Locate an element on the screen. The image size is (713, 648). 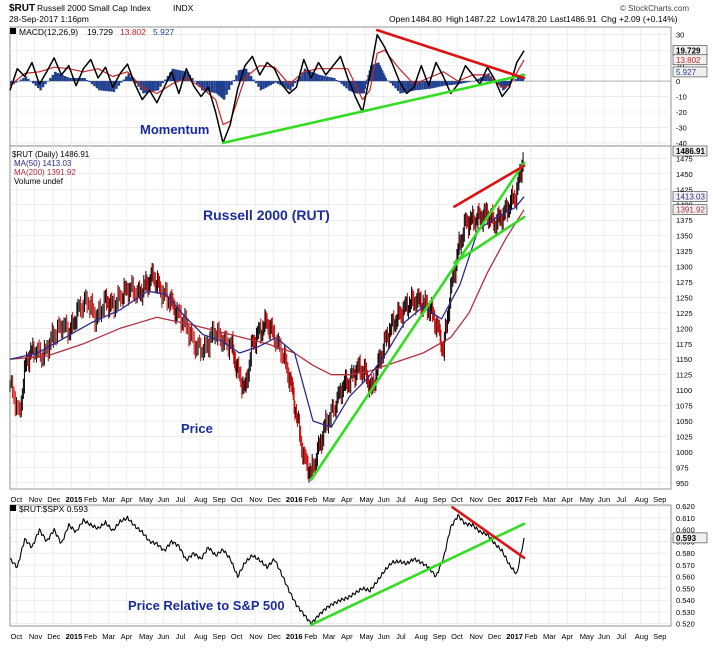
price-xaxis-label: Nov is located at coordinates (477, 499).